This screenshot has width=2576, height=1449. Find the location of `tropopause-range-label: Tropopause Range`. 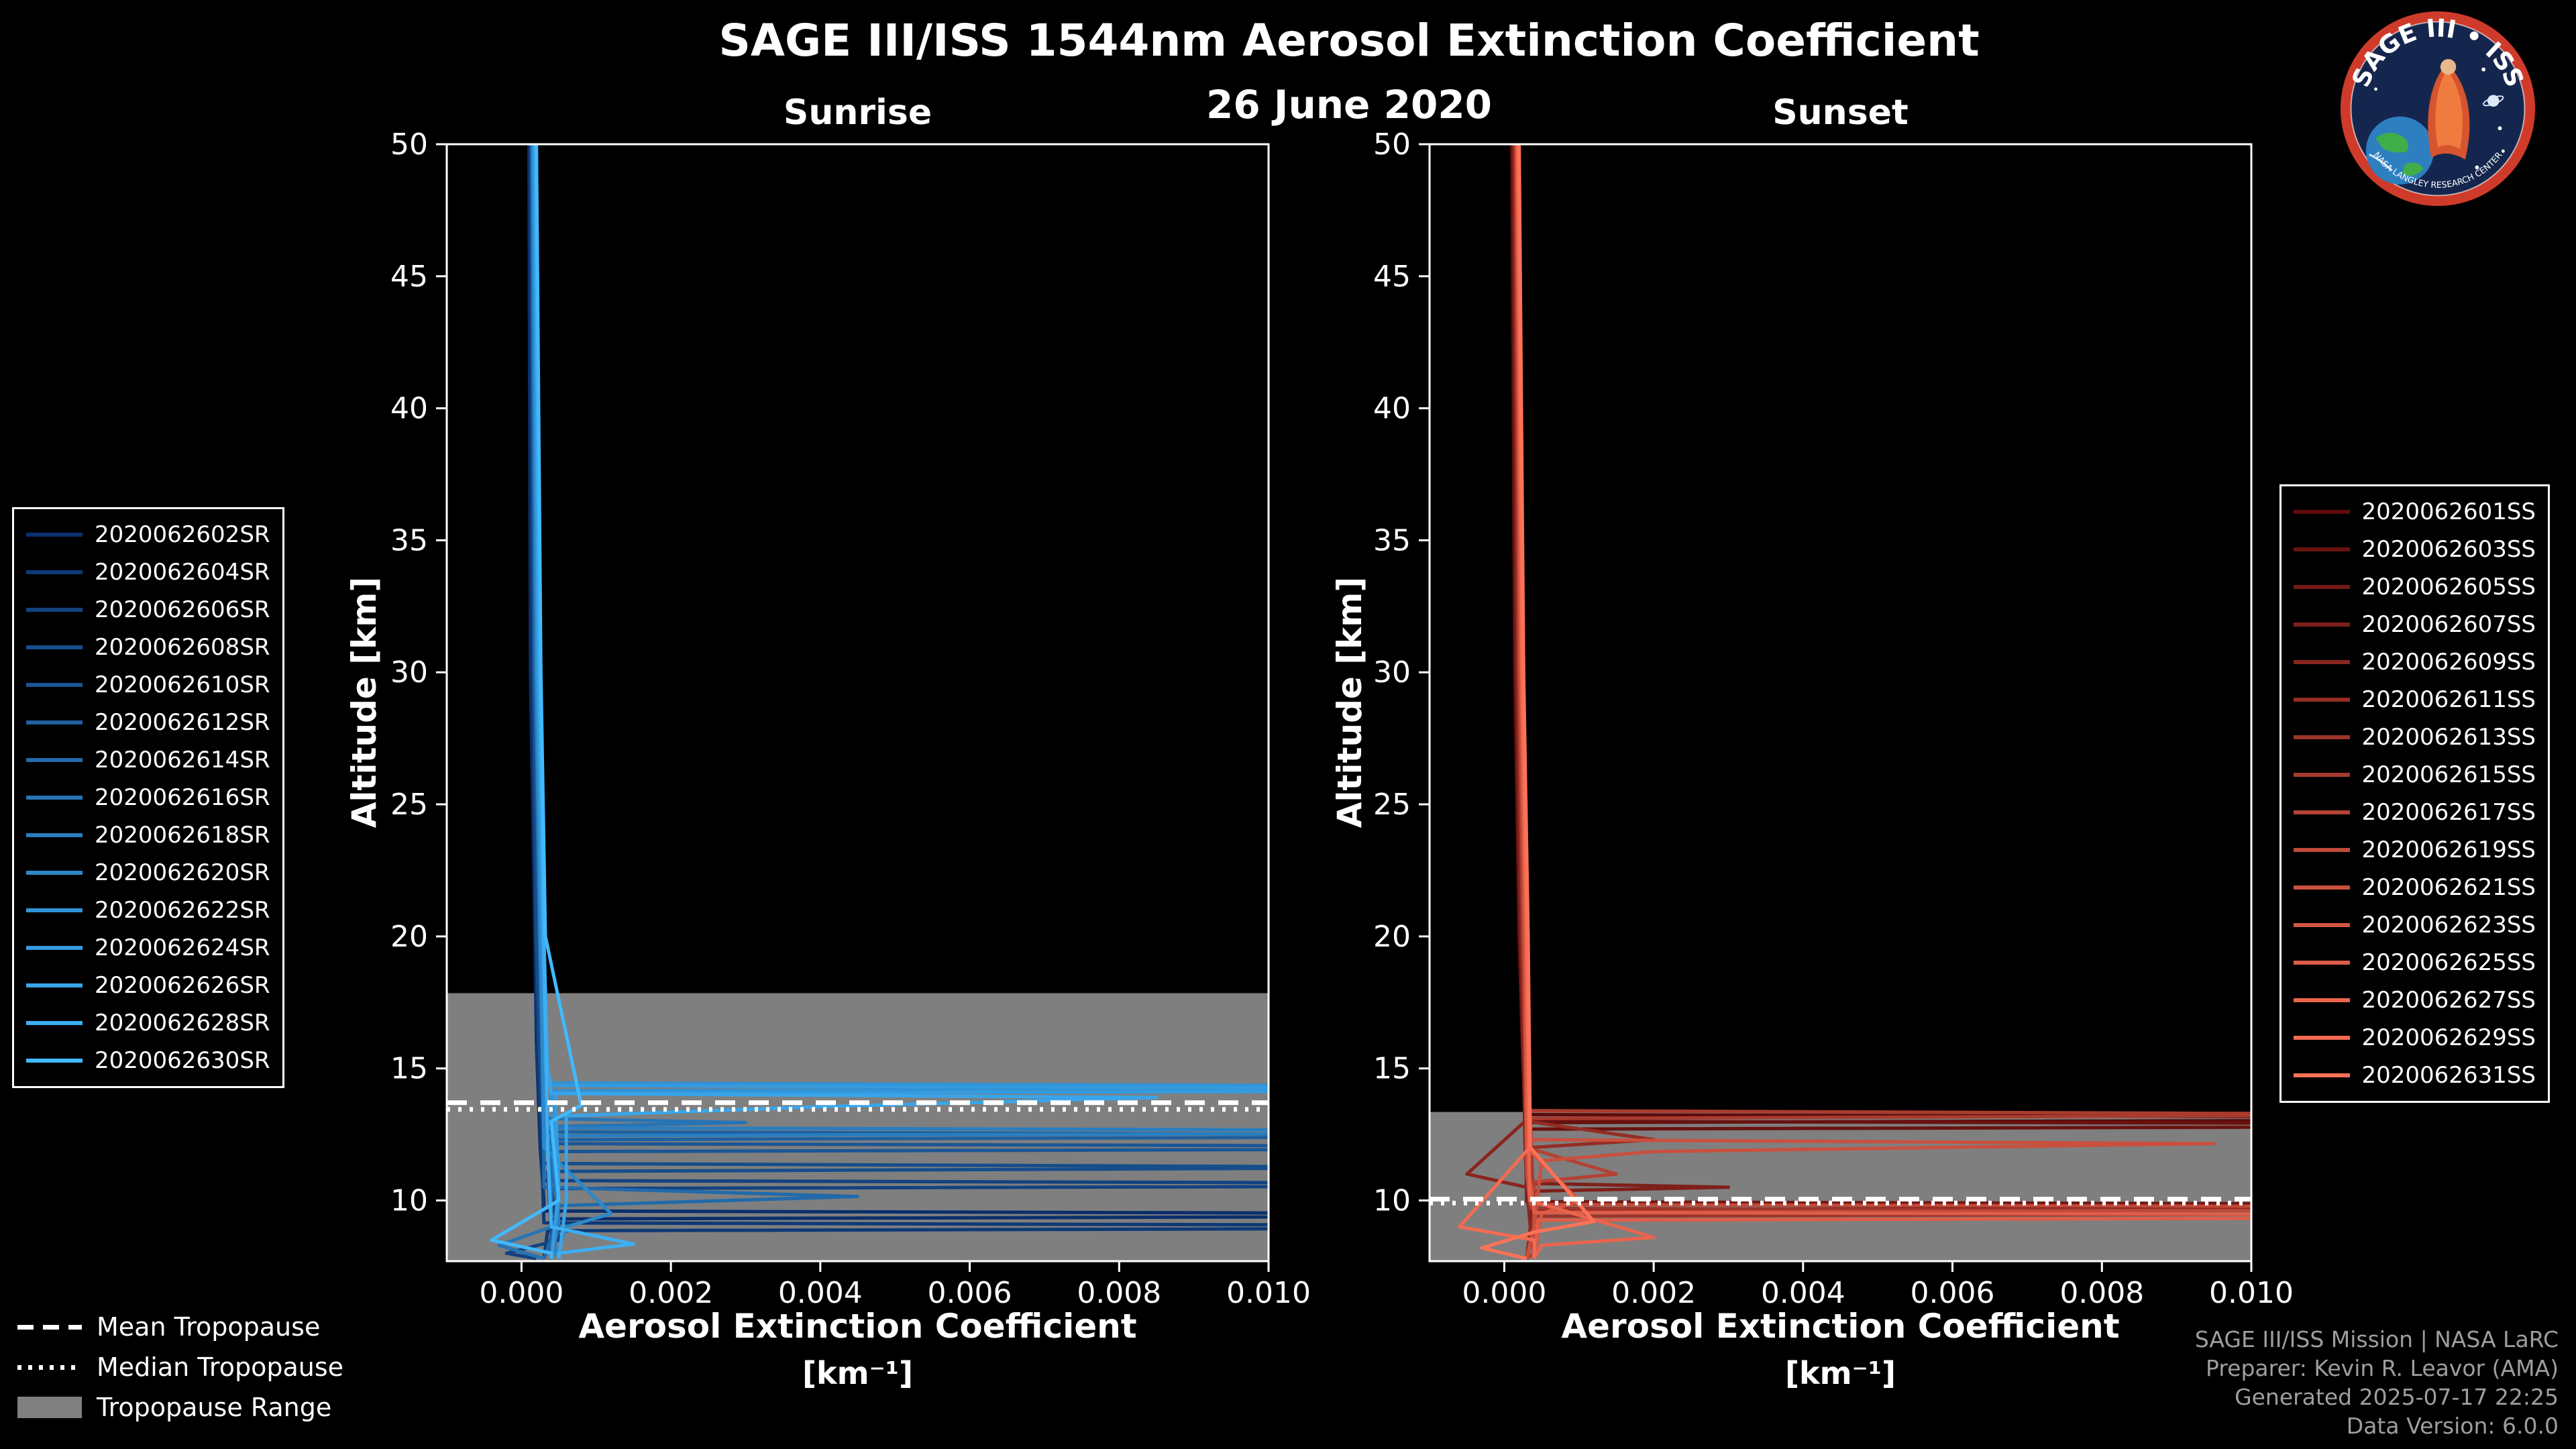

tropopause-range-label: Tropopause Range is located at coordinates (214, 1407).